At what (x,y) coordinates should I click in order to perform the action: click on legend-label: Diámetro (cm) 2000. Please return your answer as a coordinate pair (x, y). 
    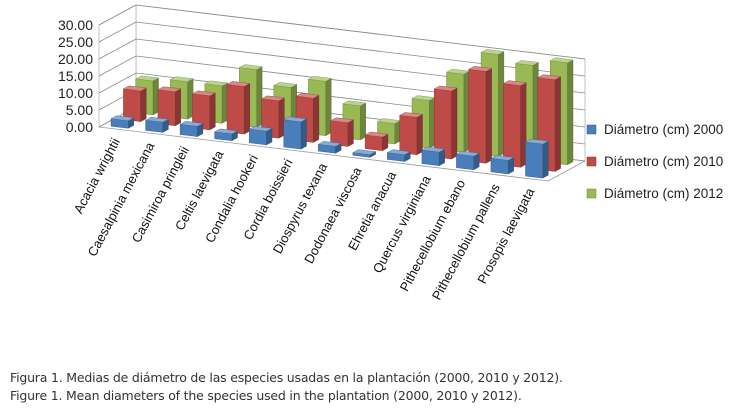
    Looking at the image, I should click on (663, 129).